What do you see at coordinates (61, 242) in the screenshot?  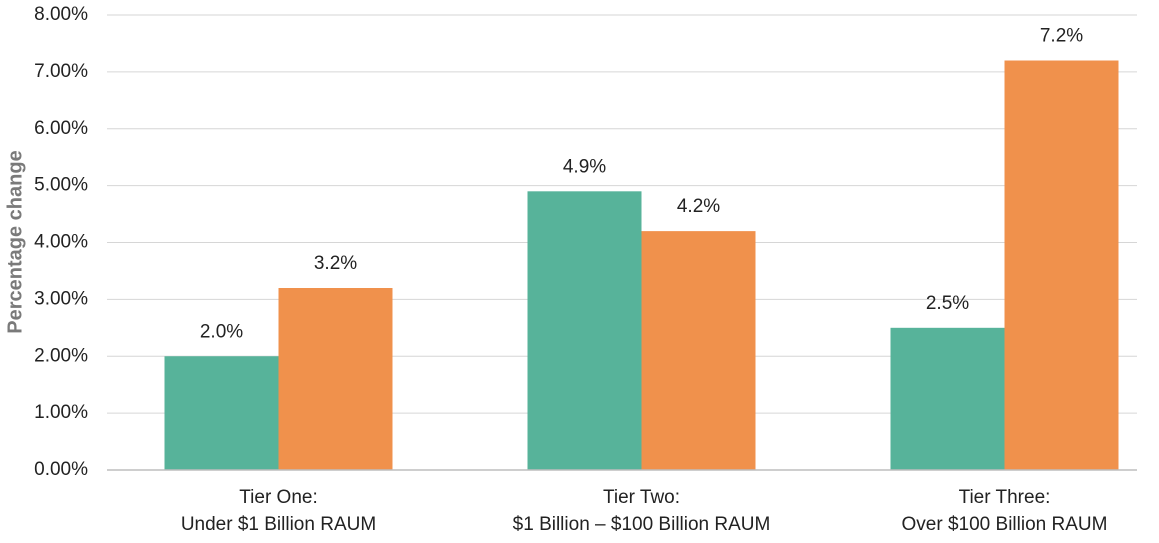 I see `y-tick-label: 4.00%` at bounding box center [61, 242].